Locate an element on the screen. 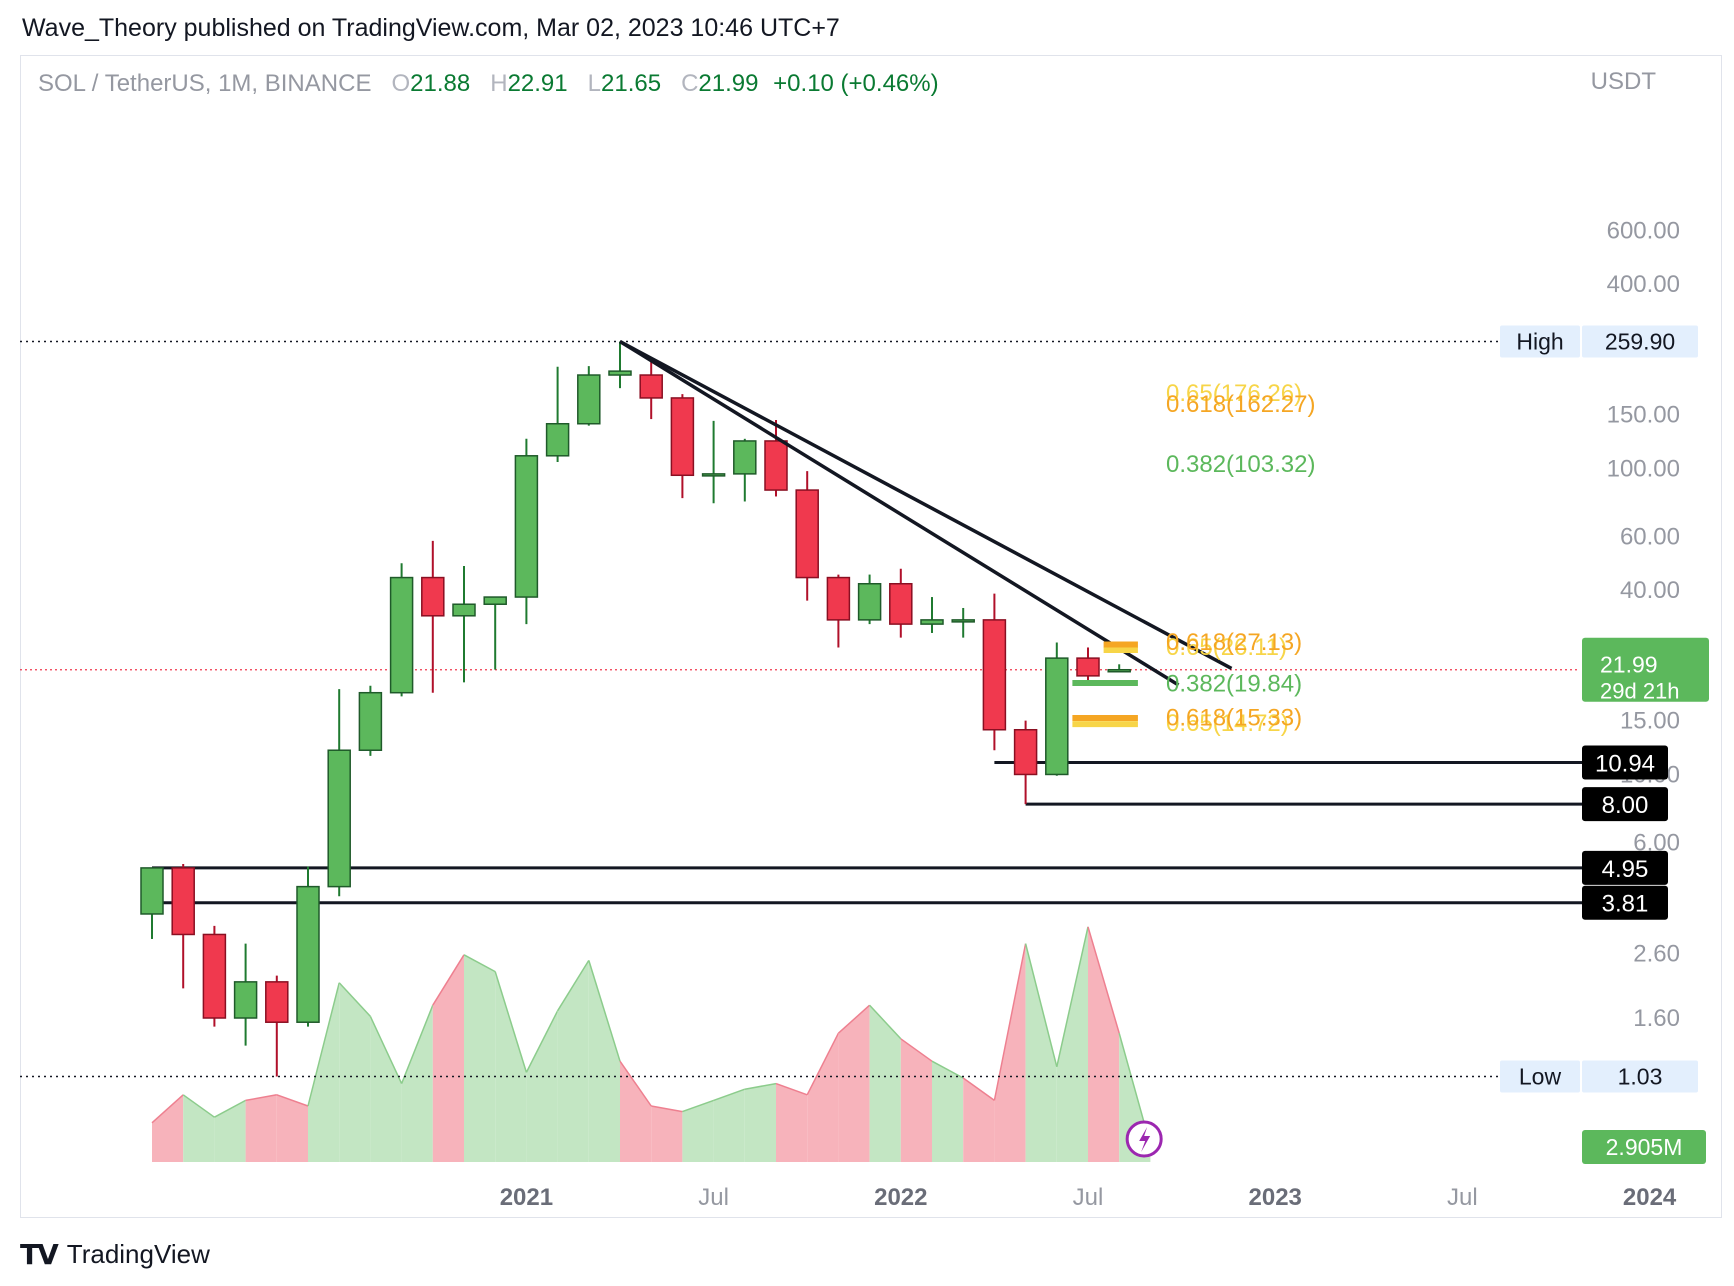 This screenshot has height=1286, width=1734. support-level-label: 10.94 is located at coordinates (1625, 764).